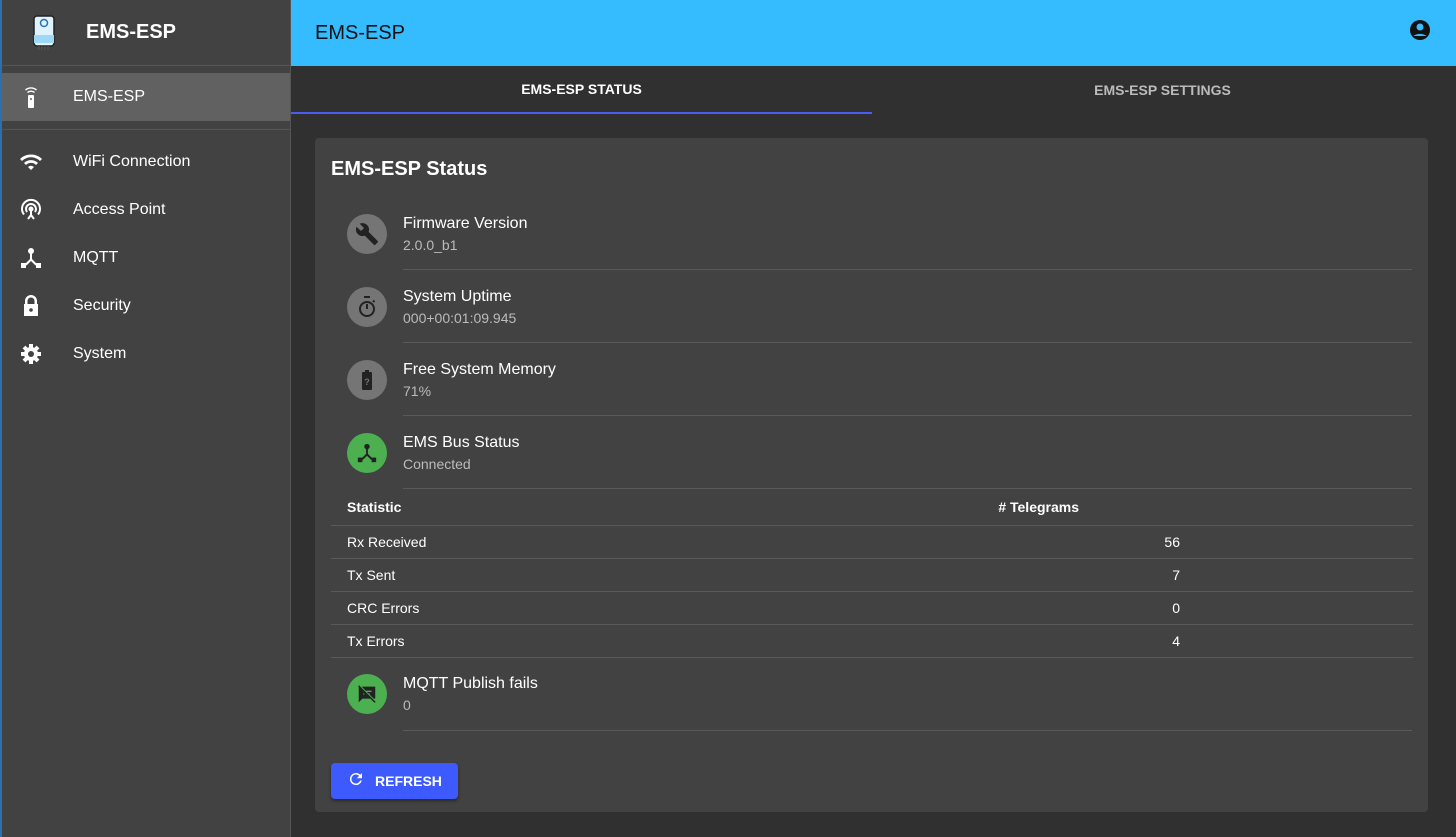 The image size is (1456, 837). What do you see at coordinates (873, 90) in the screenshot?
I see `tab-bar: EMS-ESP STATUS EMS-ESP SETTINGS` at bounding box center [873, 90].